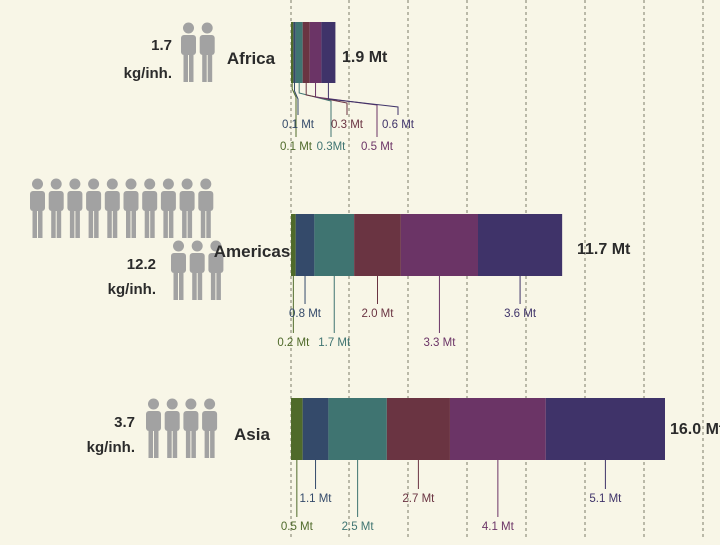  What do you see at coordinates (332, 147) in the screenshot?
I see `segment-label: 0.3Mt` at bounding box center [332, 147].